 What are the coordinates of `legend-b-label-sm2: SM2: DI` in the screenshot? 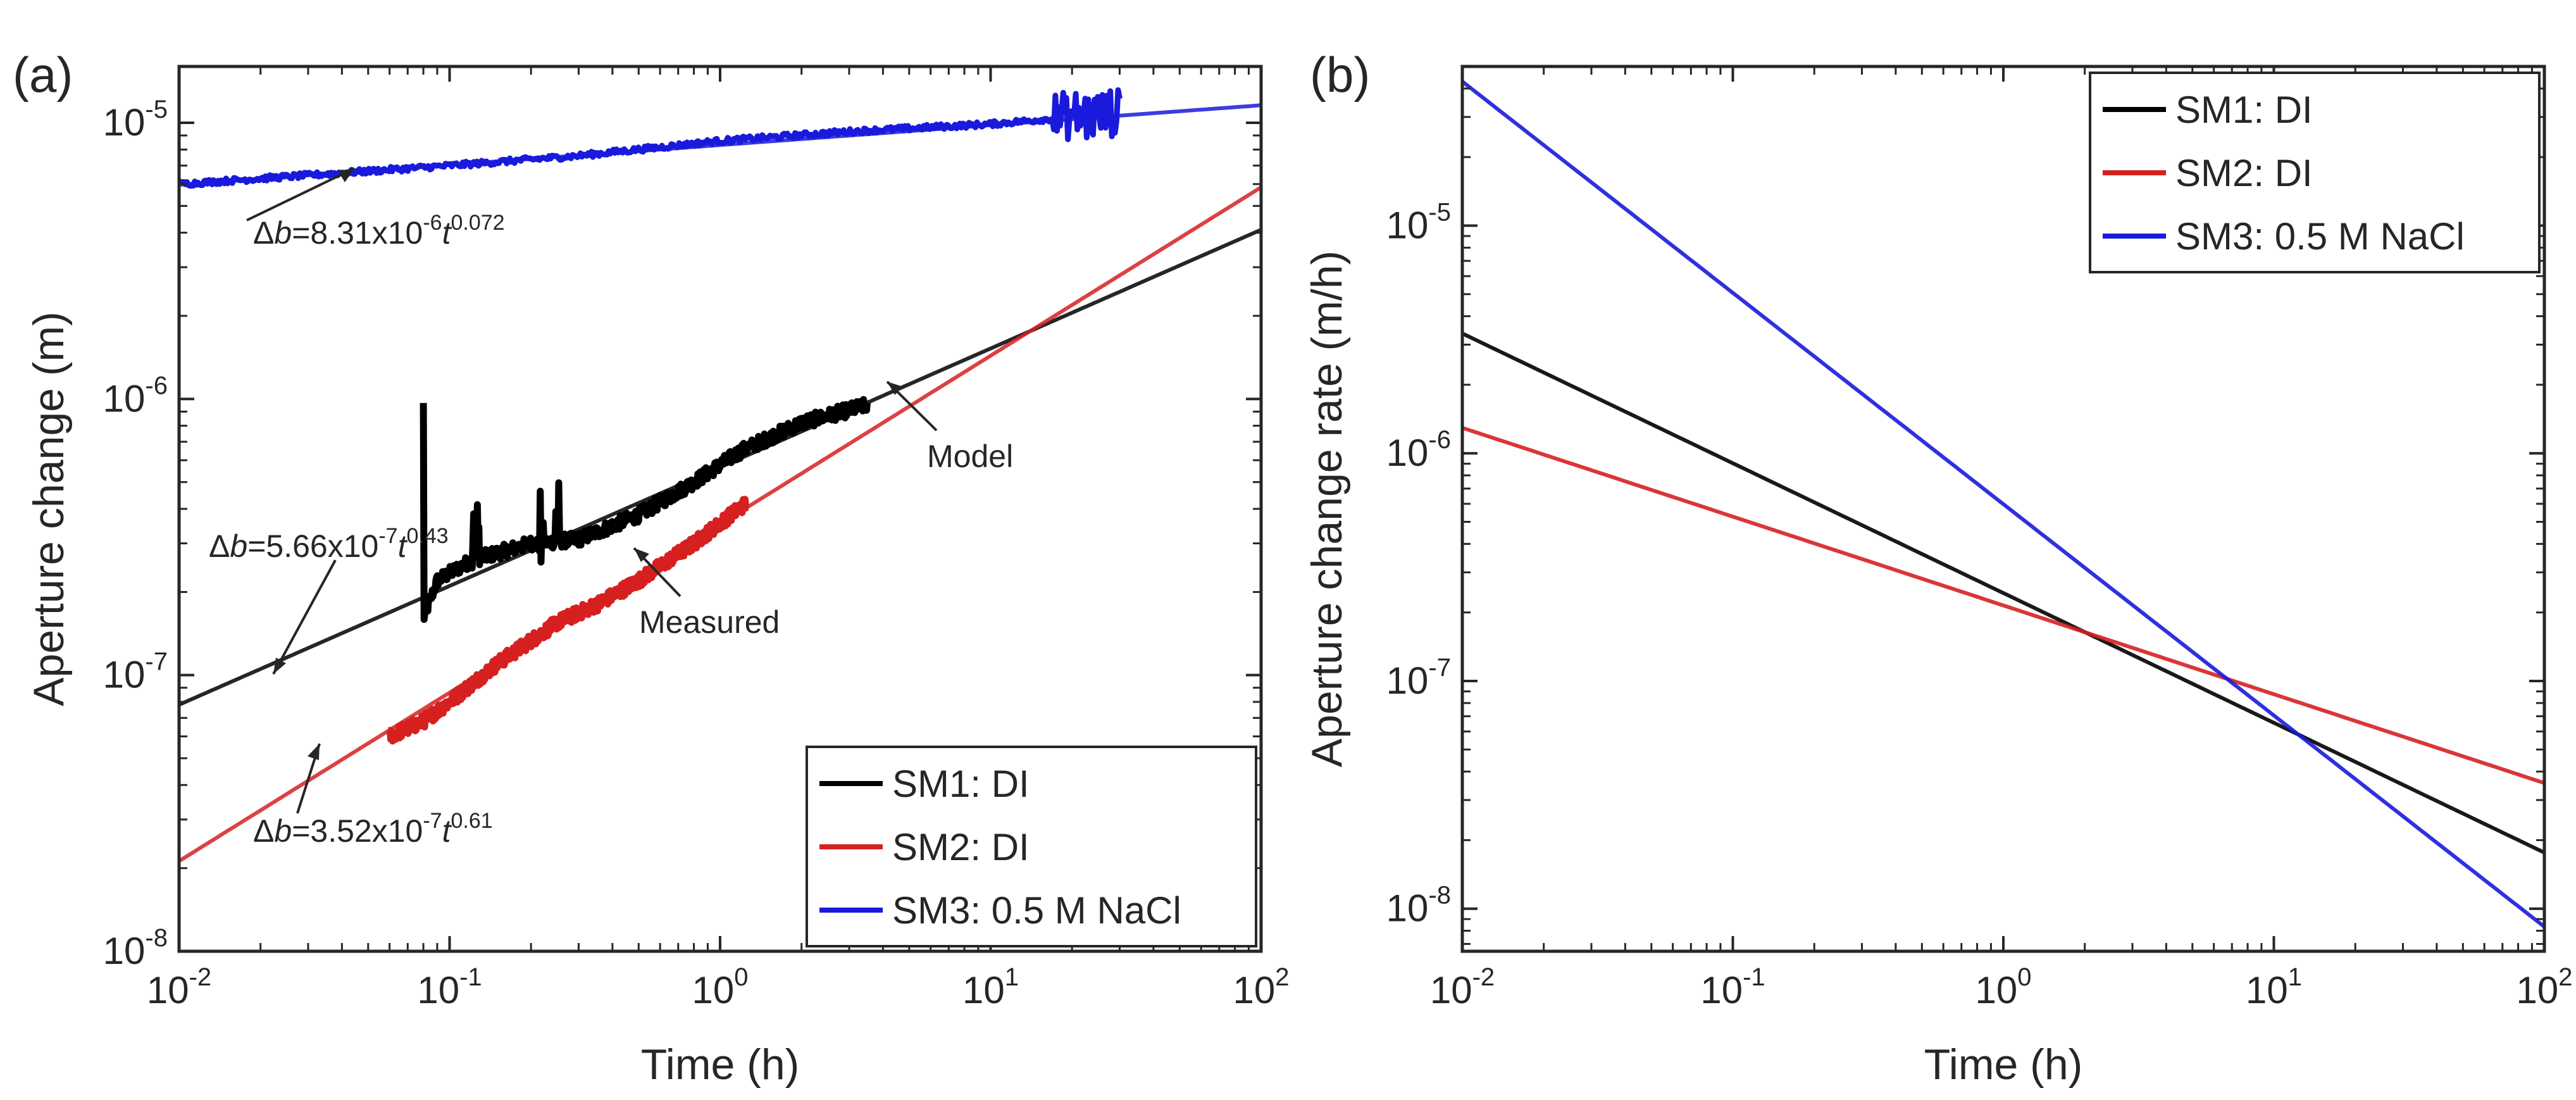 It's located at (2244, 173).